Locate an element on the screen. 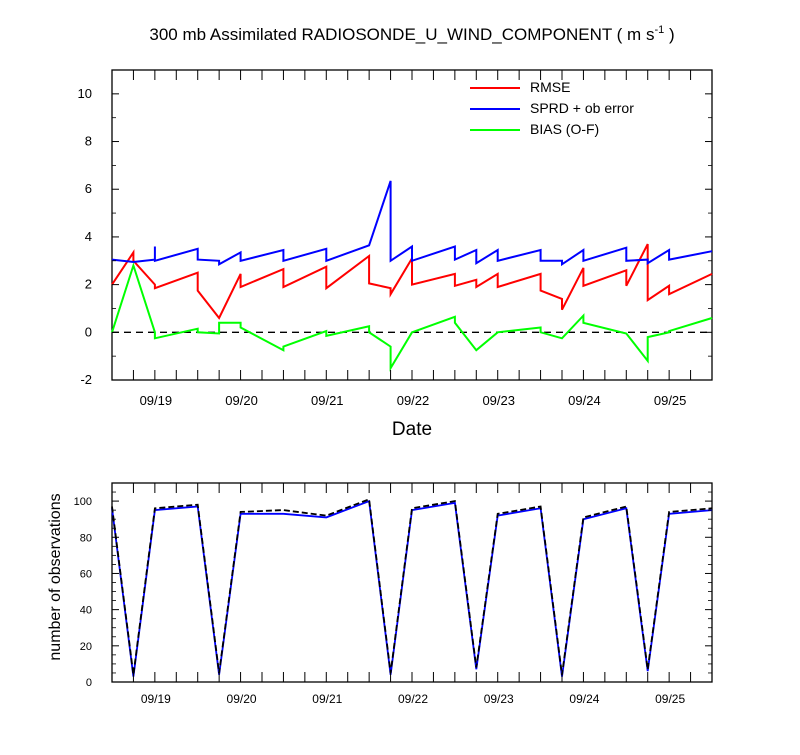 This screenshot has height=755, width=800. top-series-bias-o-f is located at coordinates (412, 317).